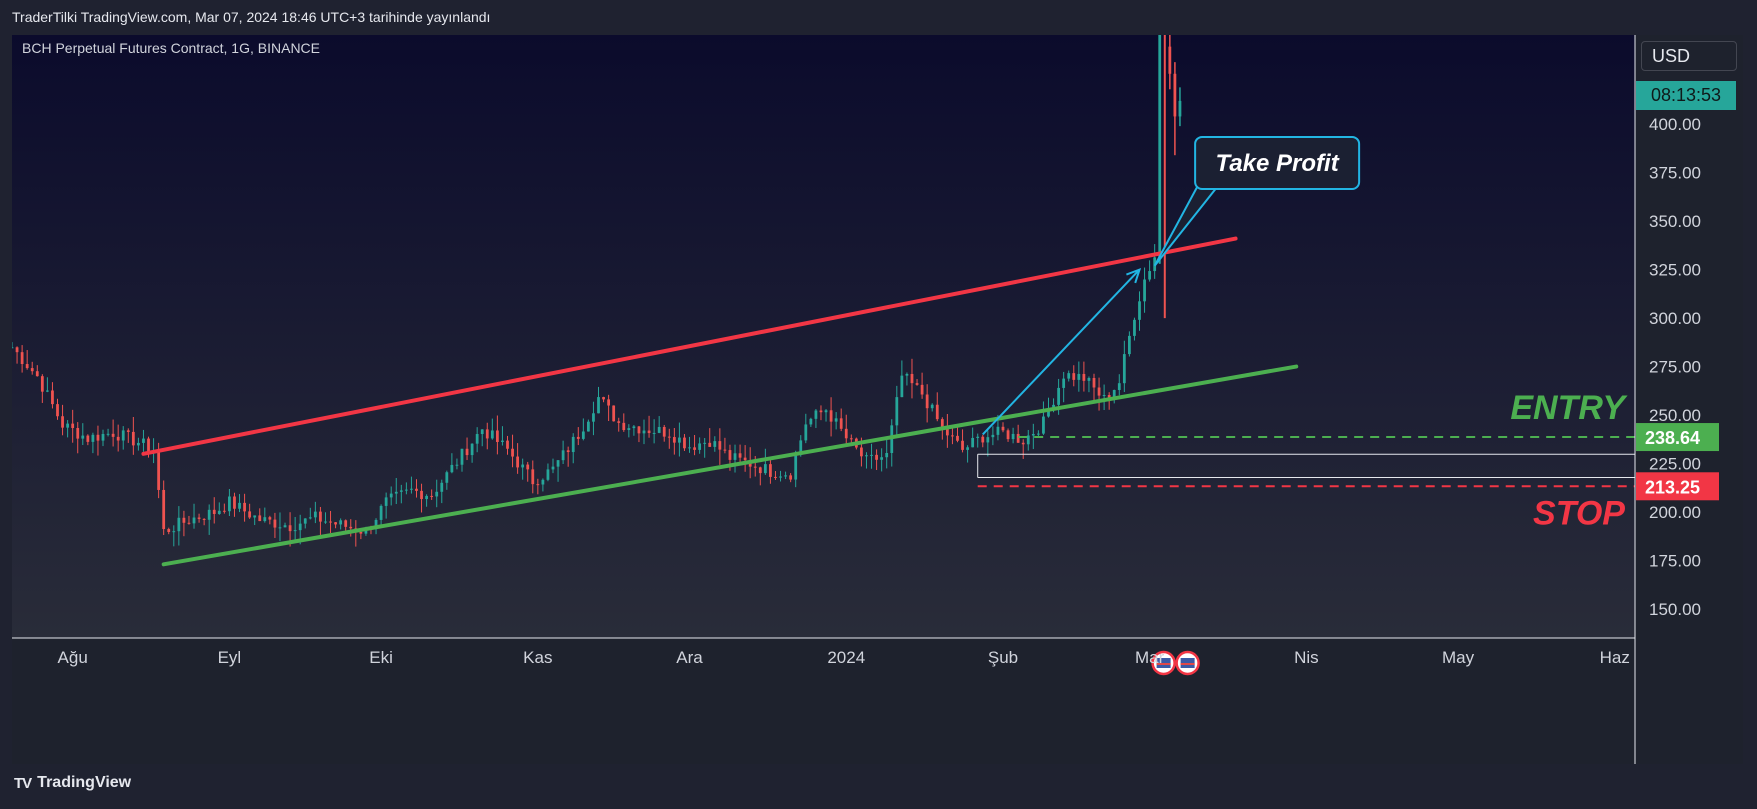 The height and width of the screenshot is (809, 1757). What do you see at coordinates (1569, 408) in the screenshot?
I see `entry-label: ENTRY` at bounding box center [1569, 408].